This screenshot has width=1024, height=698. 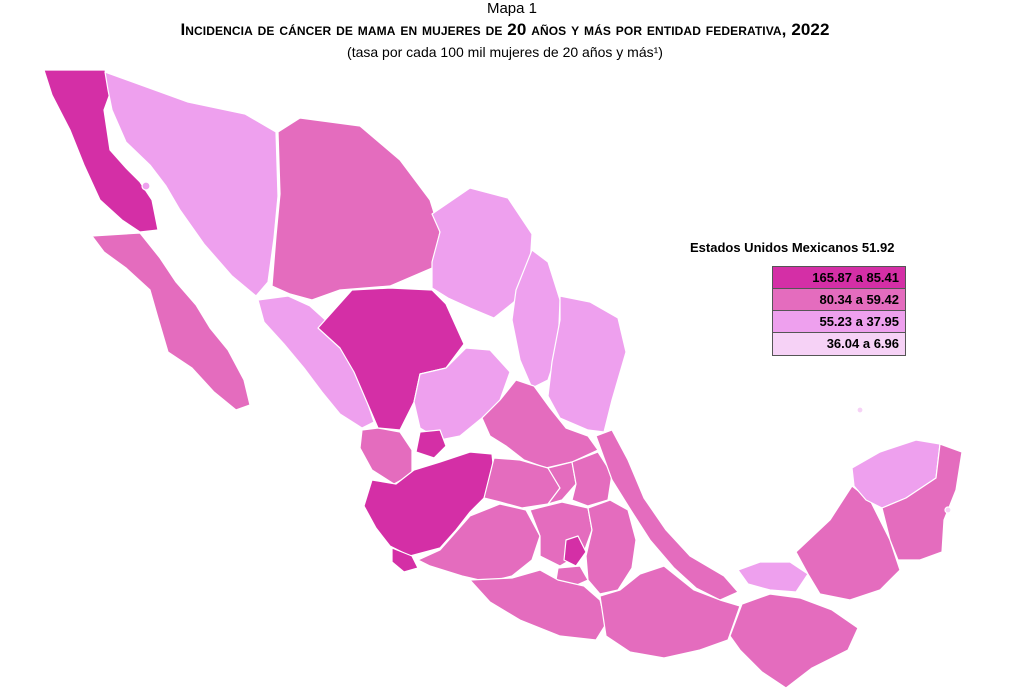 I want to click on legend-class-2: 80.34 a 59.42, so click(x=839, y=300).